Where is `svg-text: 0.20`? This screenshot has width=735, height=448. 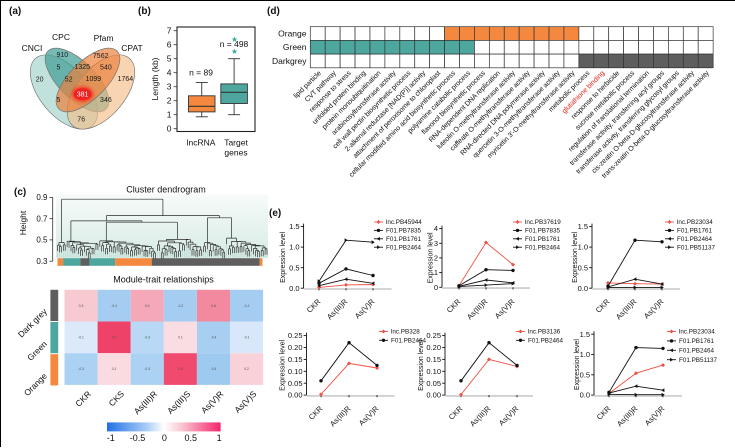 svg-text: 0.20 is located at coordinates (295, 347).